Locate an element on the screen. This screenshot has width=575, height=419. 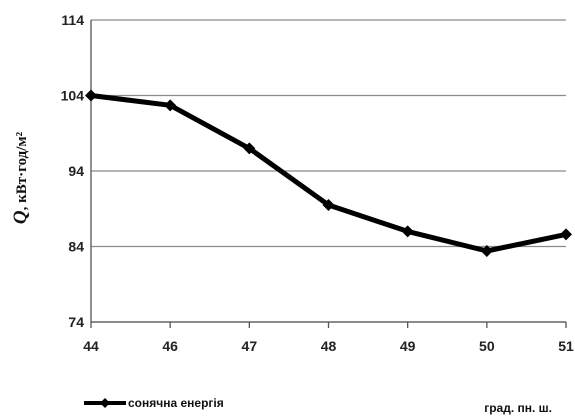
y-axis-label-symbol: Q is located at coordinates (20, 217).